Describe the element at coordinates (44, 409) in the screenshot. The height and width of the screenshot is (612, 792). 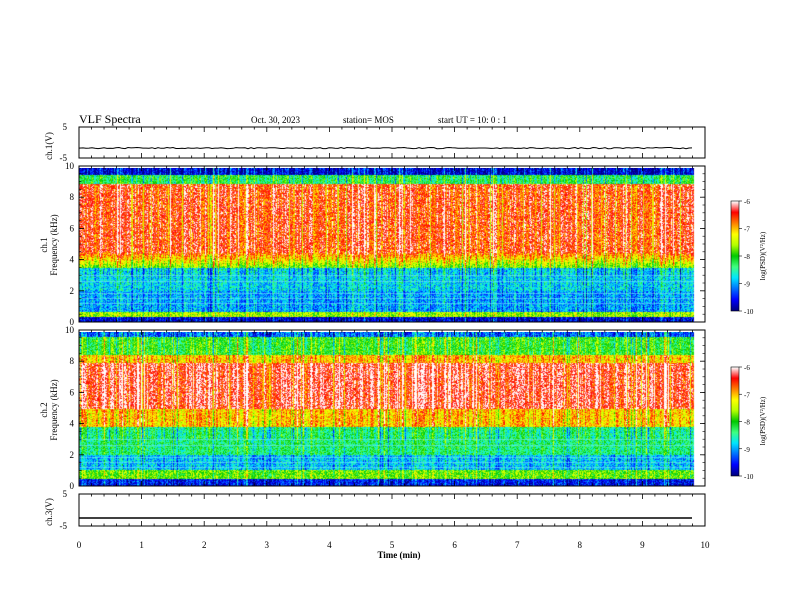
I see `ch2-spectrogram-ylabel-channel: ch.2` at that location.